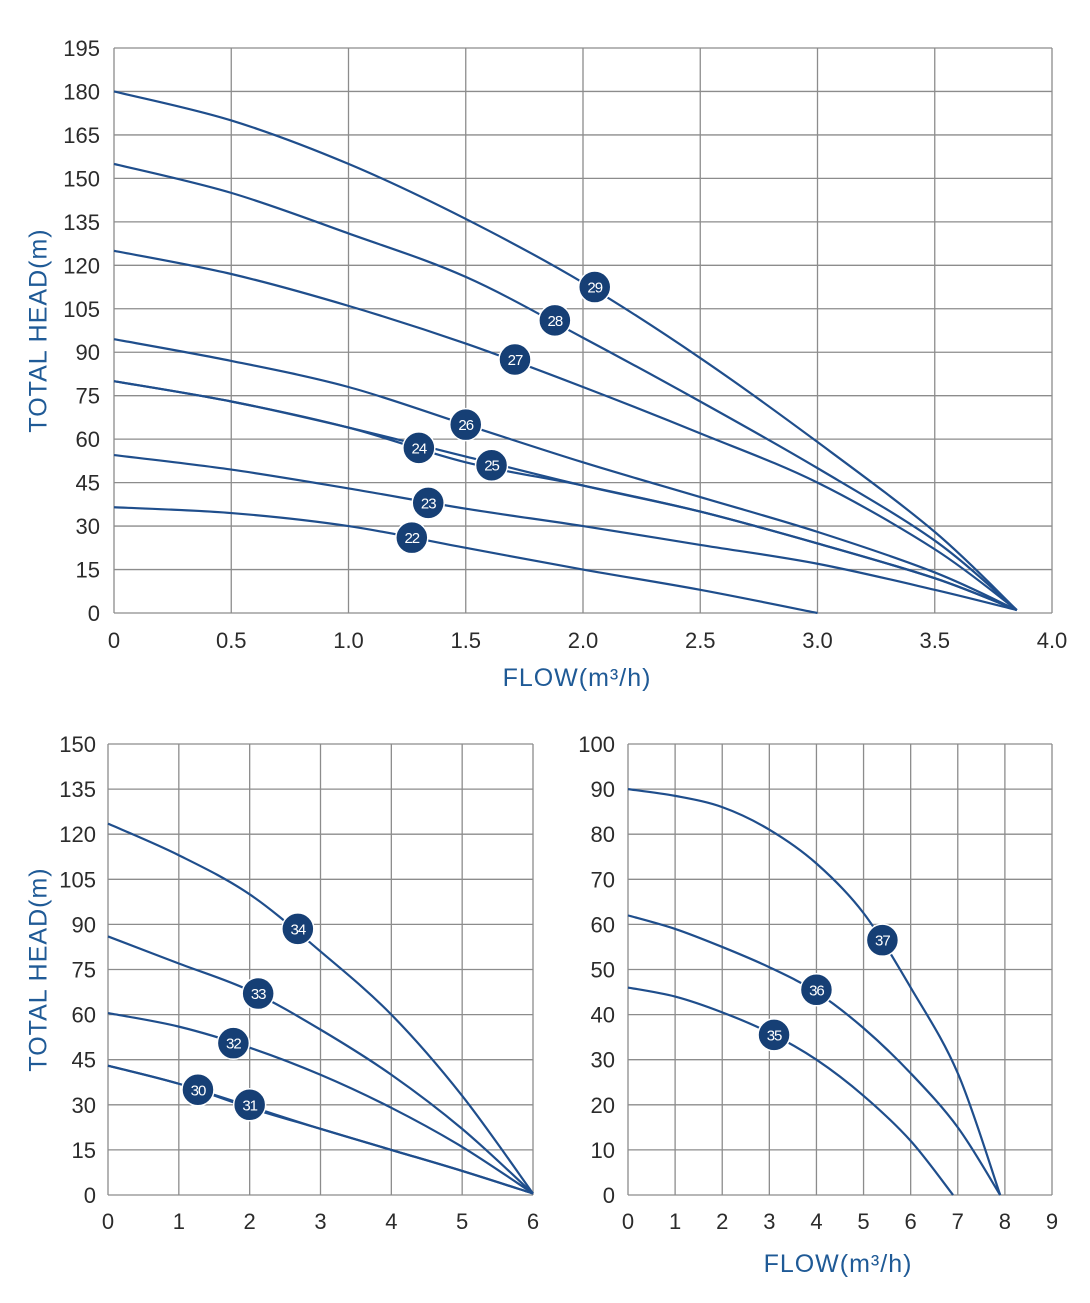  Describe the element at coordinates (81, 48) in the screenshot. I see `y-tick-label: 195` at that location.